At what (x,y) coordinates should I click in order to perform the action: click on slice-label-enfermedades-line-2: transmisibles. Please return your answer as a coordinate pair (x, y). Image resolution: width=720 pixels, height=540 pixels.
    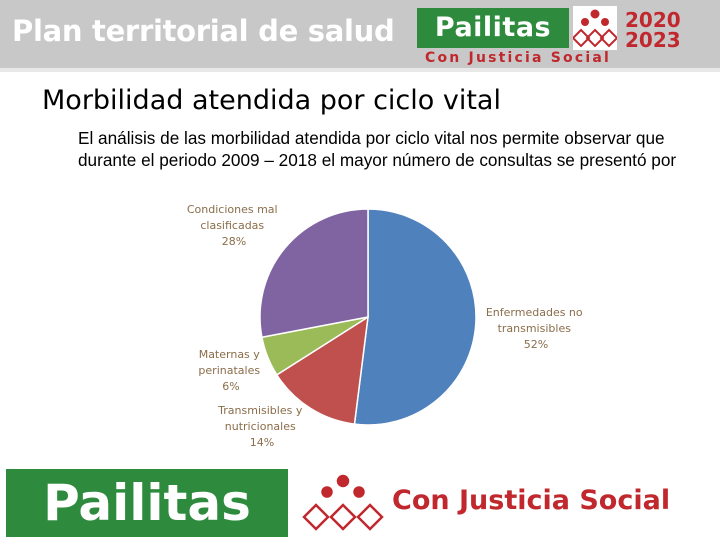
    Looking at the image, I should click on (535, 328).